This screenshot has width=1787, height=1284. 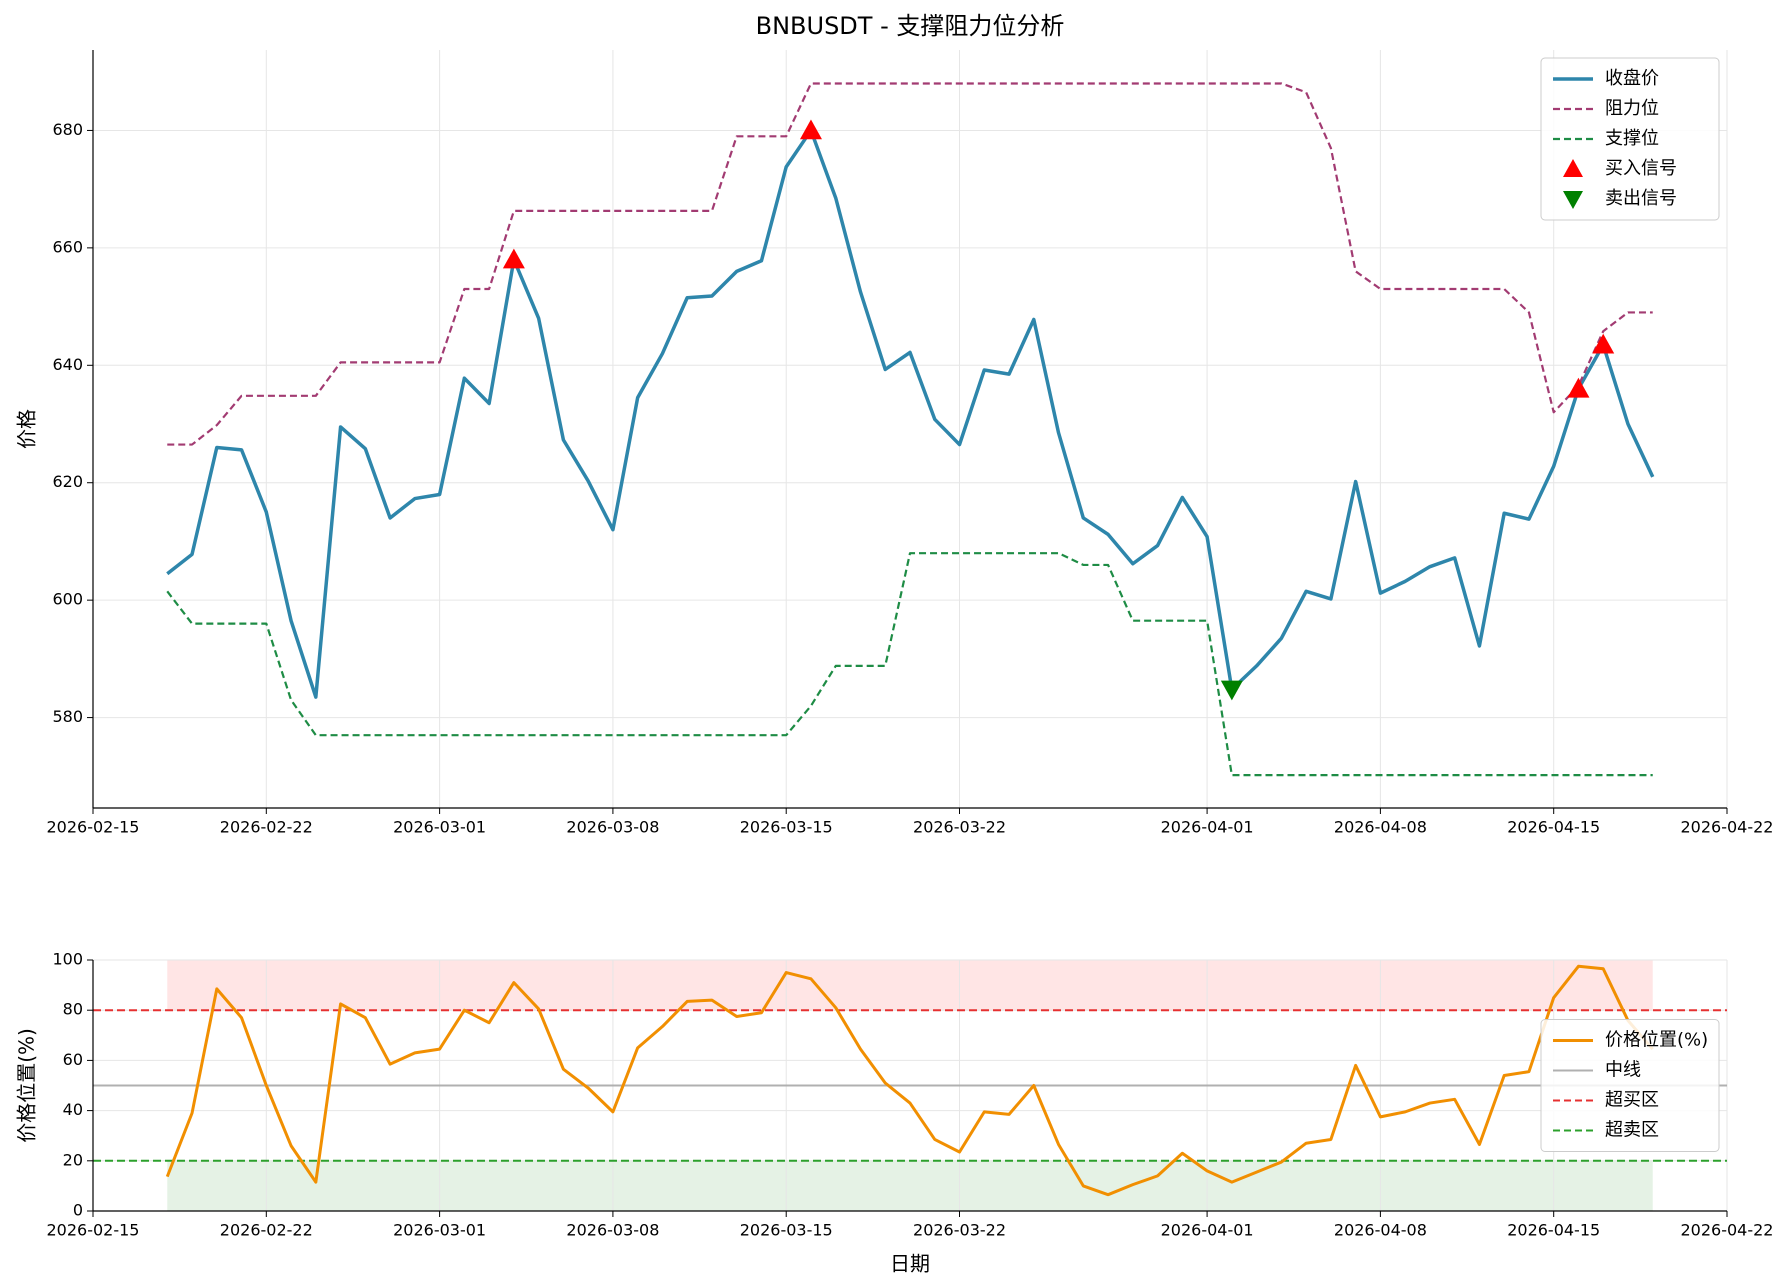 What do you see at coordinates (1641, 168) in the screenshot?
I see `legend-label: 买入信号` at bounding box center [1641, 168].